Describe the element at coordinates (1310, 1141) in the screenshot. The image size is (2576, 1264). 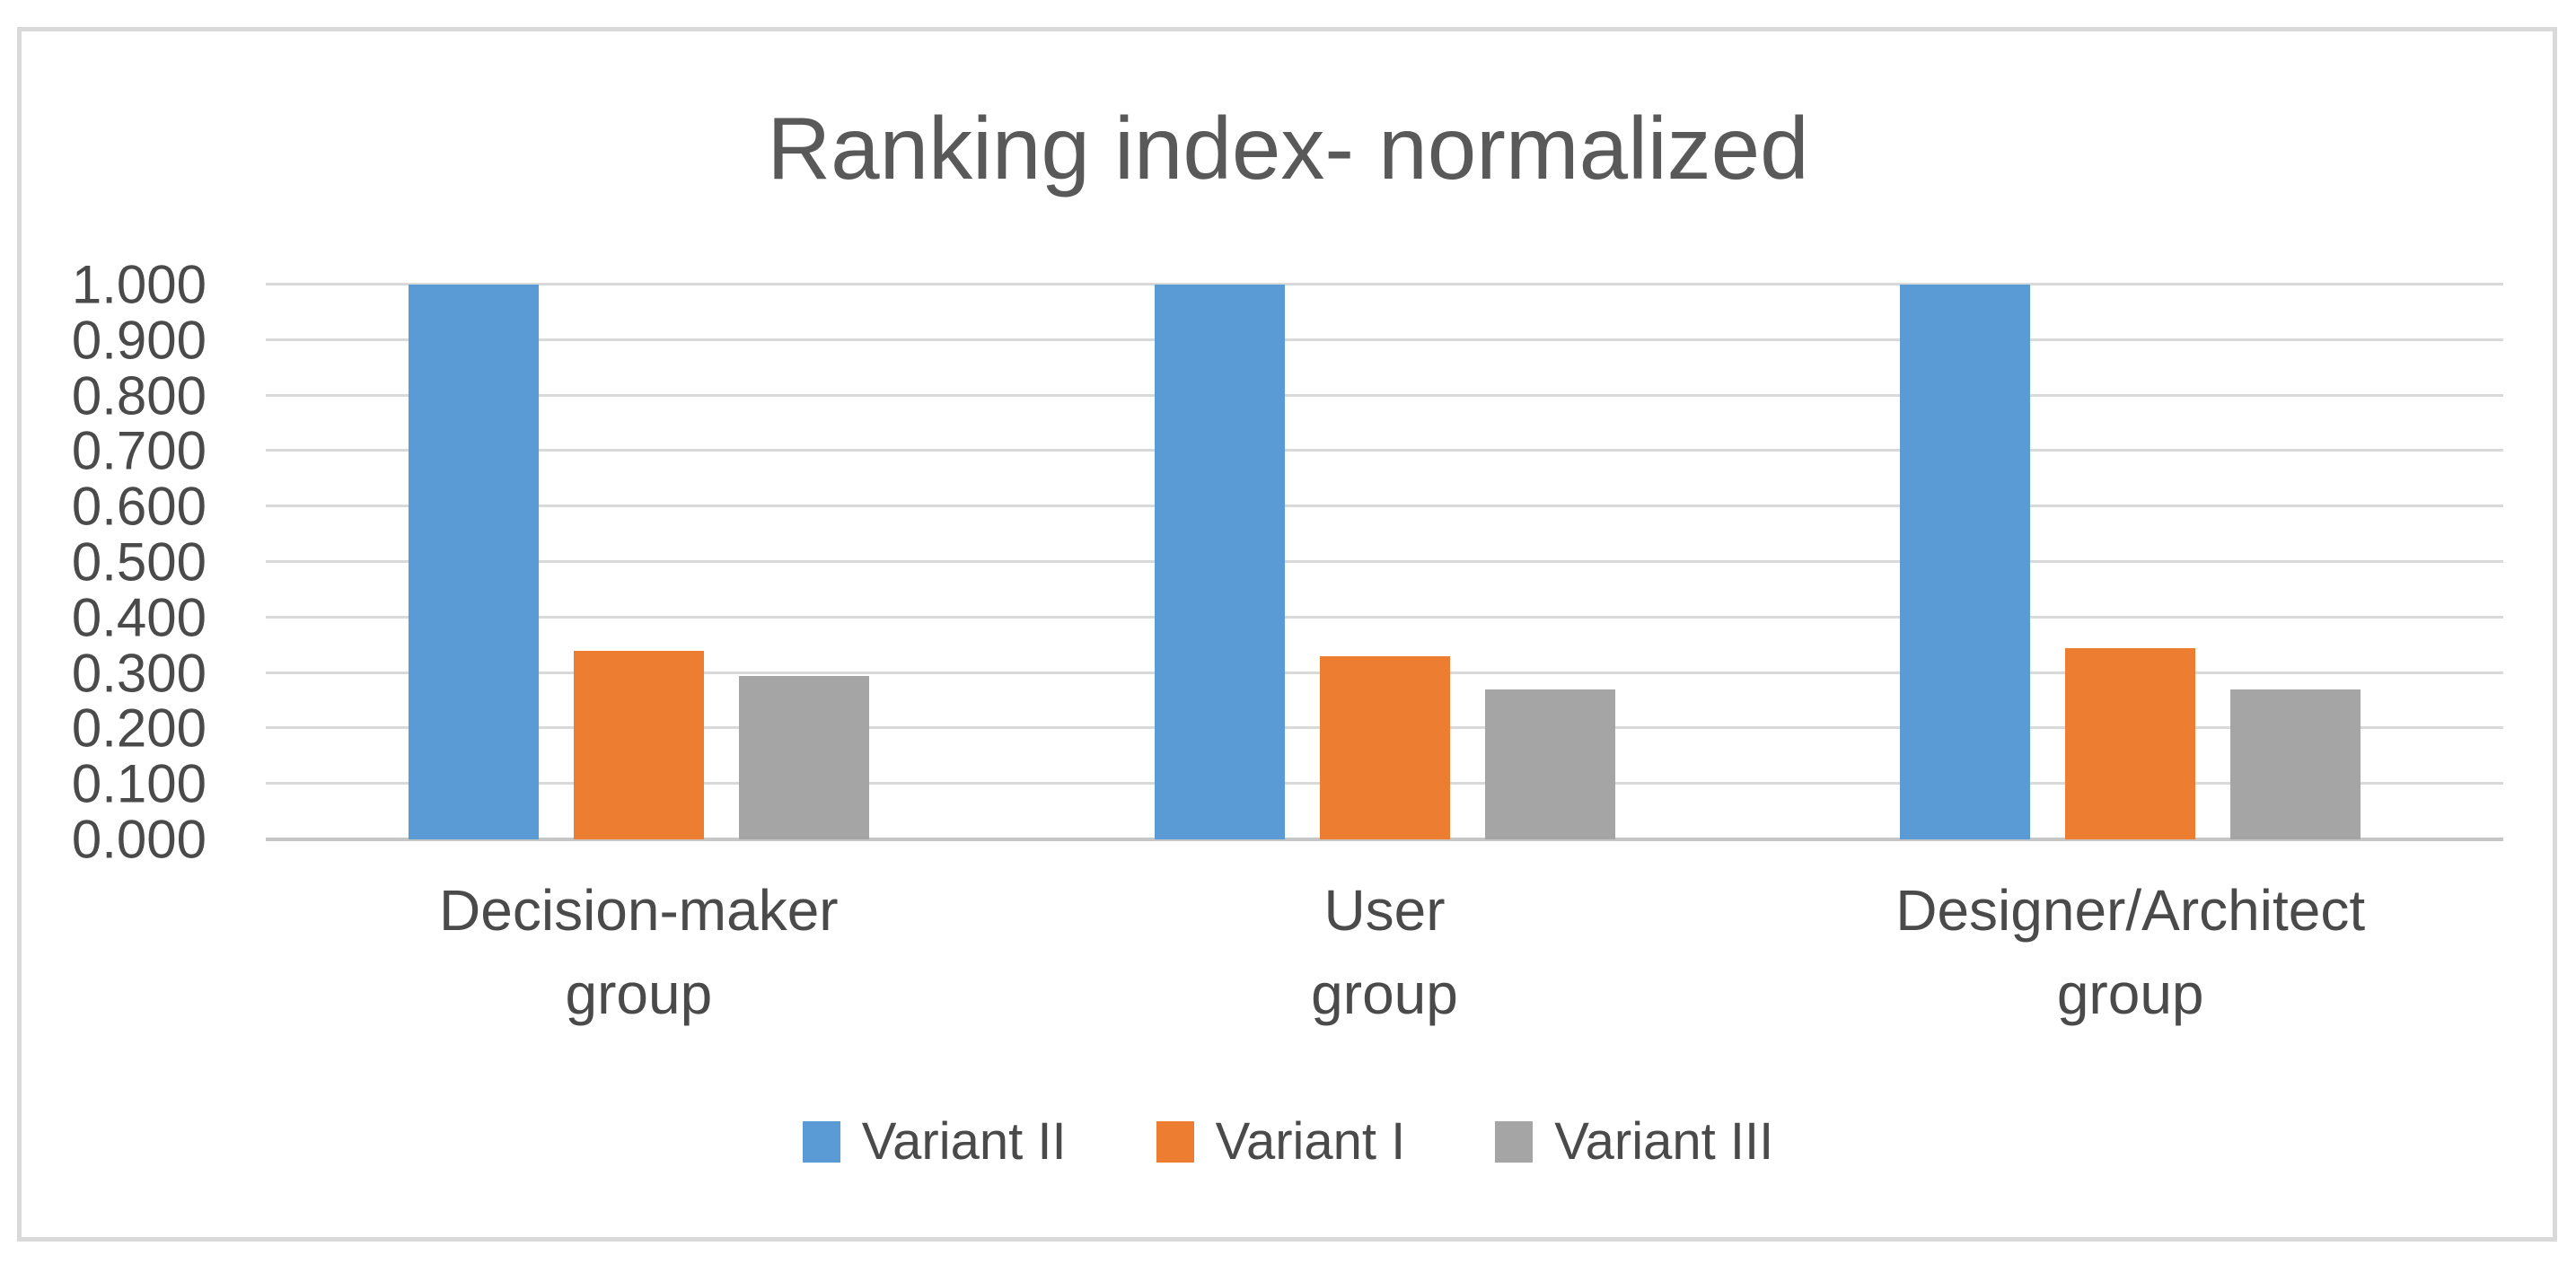
I see `legend-label: Variant I` at that location.